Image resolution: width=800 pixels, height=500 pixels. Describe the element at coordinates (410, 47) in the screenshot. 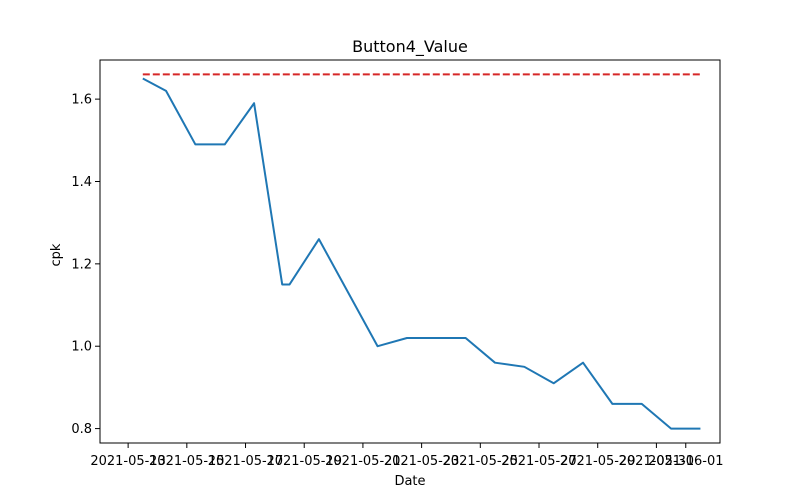

I see `chart-title: Button4_Value` at that location.